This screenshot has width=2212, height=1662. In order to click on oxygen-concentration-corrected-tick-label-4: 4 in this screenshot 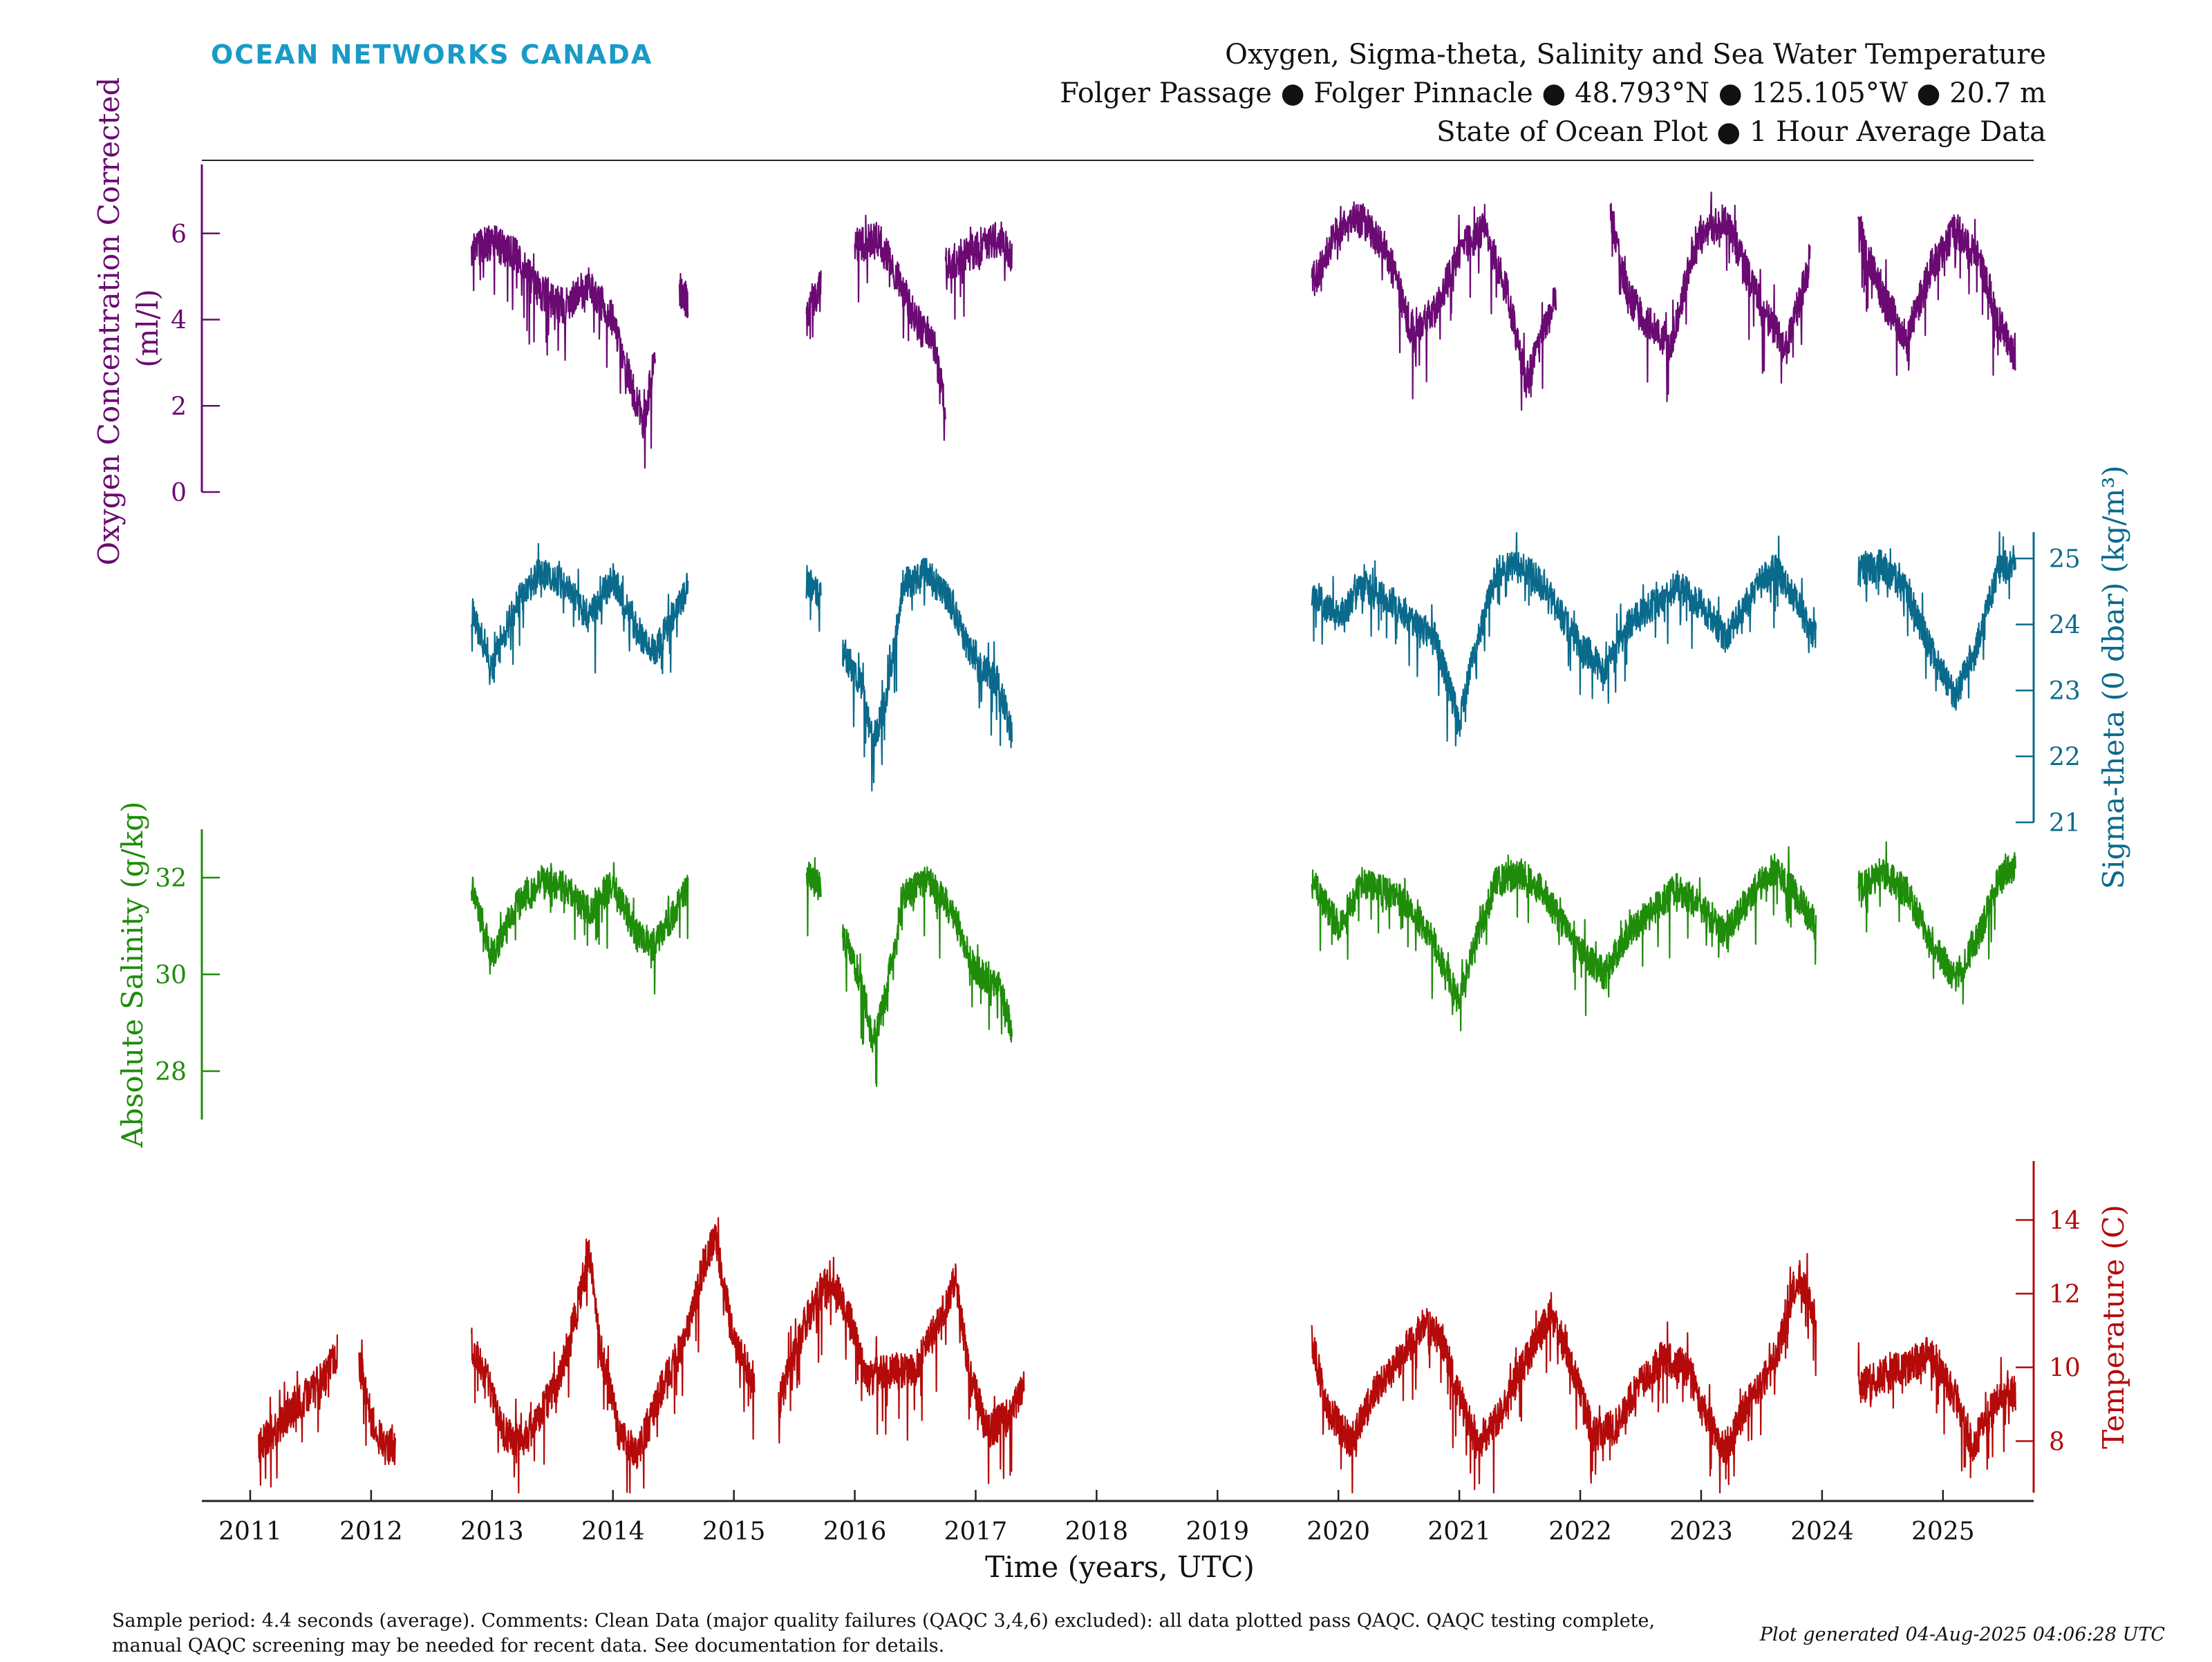, I will do `click(179, 321)`.